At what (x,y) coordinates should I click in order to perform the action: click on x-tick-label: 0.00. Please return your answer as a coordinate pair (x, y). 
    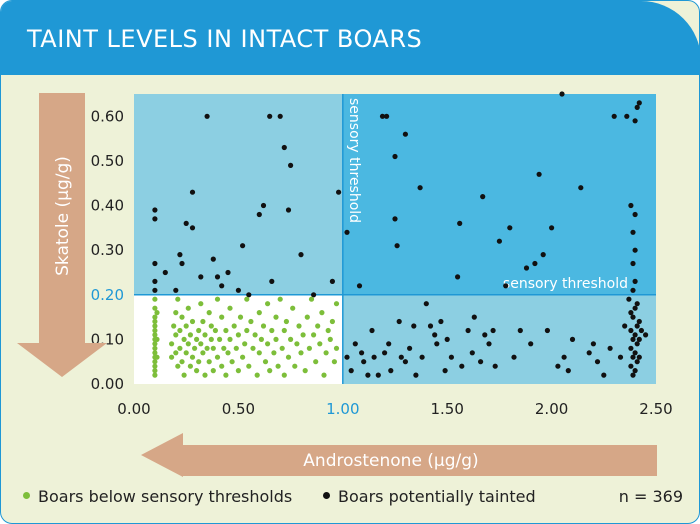
    Looking at the image, I should click on (133, 409).